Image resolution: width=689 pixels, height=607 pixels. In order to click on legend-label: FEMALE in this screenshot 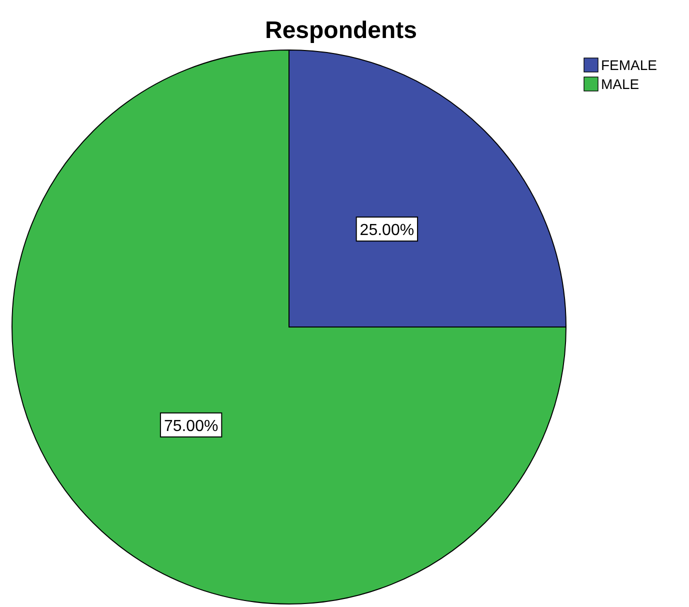, I will do `click(629, 65)`.